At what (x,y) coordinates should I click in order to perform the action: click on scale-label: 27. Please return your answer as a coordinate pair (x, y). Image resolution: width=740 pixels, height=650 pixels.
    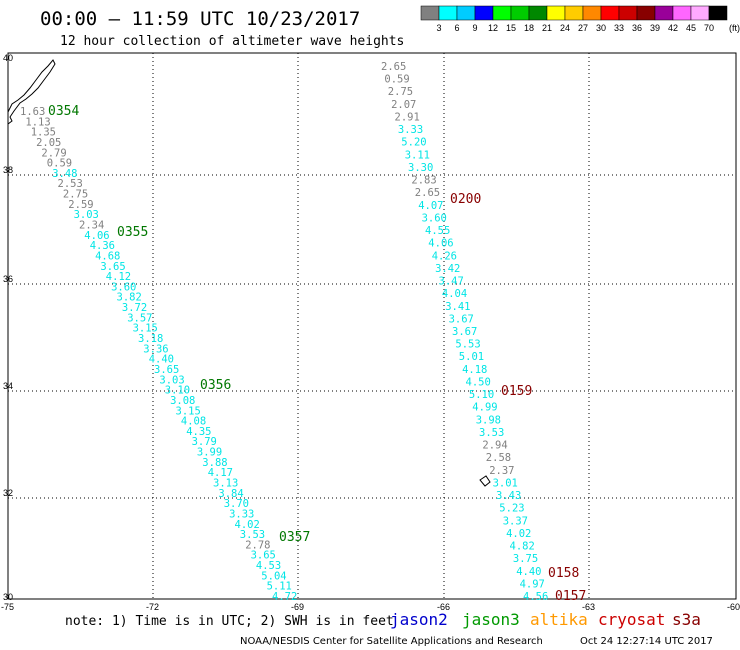
    Looking at the image, I should click on (583, 28).